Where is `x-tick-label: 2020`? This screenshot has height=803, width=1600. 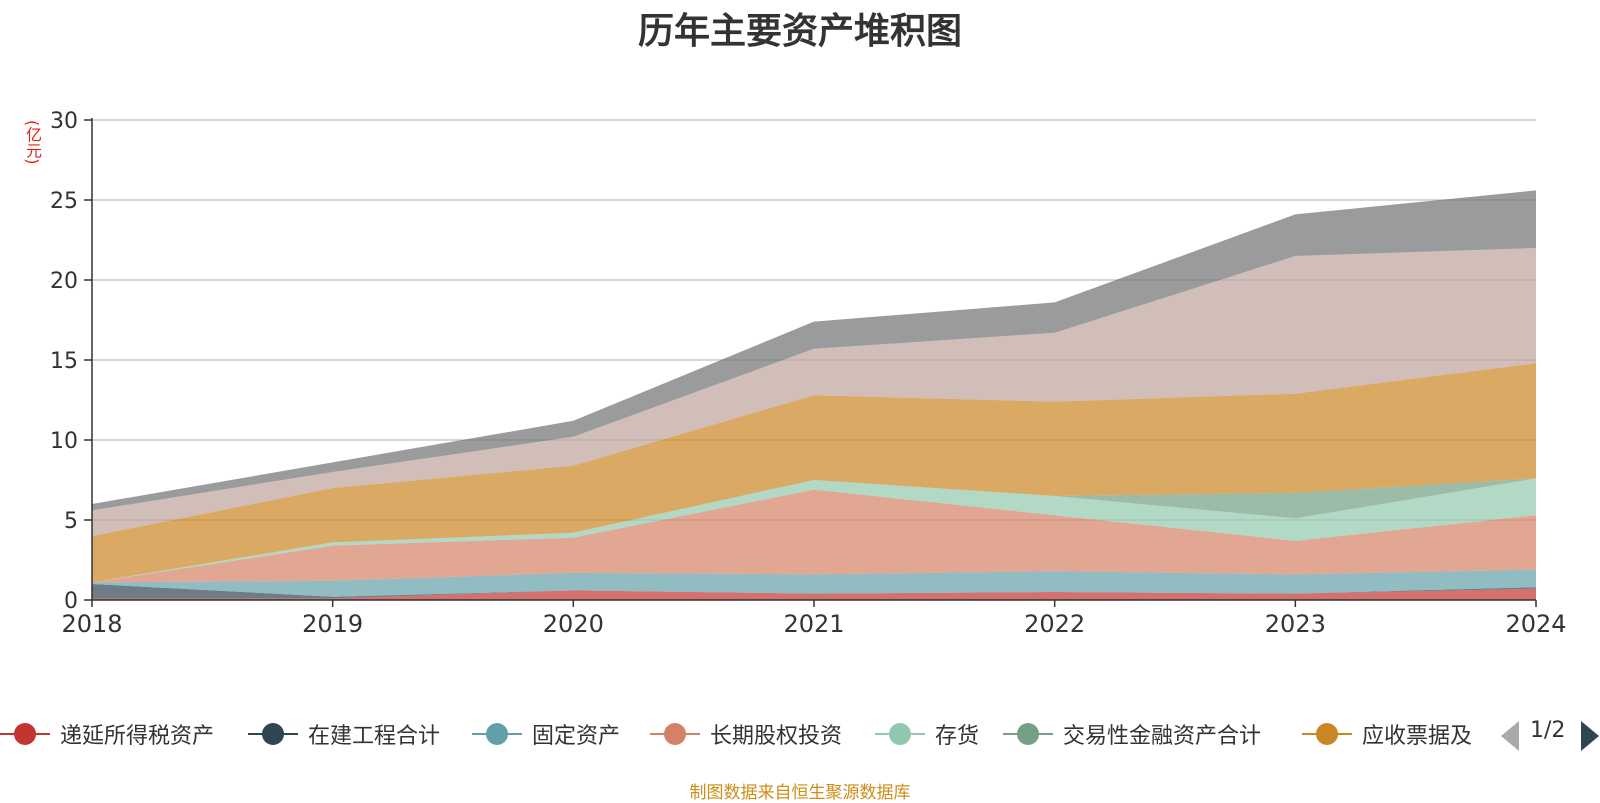 x-tick-label: 2020 is located at coordinates (573, 624).